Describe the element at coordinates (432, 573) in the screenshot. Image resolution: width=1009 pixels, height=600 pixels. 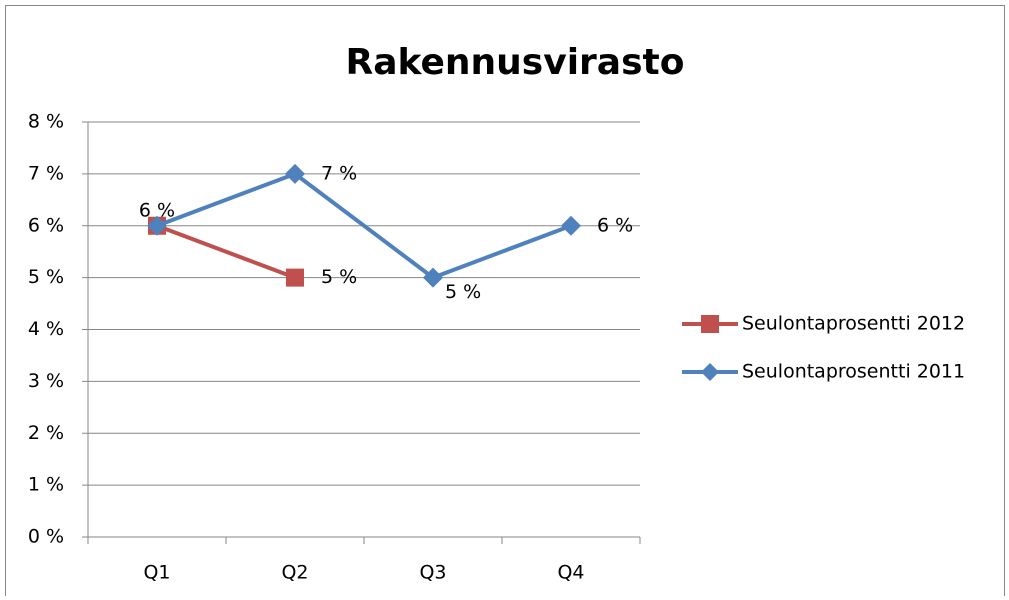
I see `x-tick-label: Q3` at that location.